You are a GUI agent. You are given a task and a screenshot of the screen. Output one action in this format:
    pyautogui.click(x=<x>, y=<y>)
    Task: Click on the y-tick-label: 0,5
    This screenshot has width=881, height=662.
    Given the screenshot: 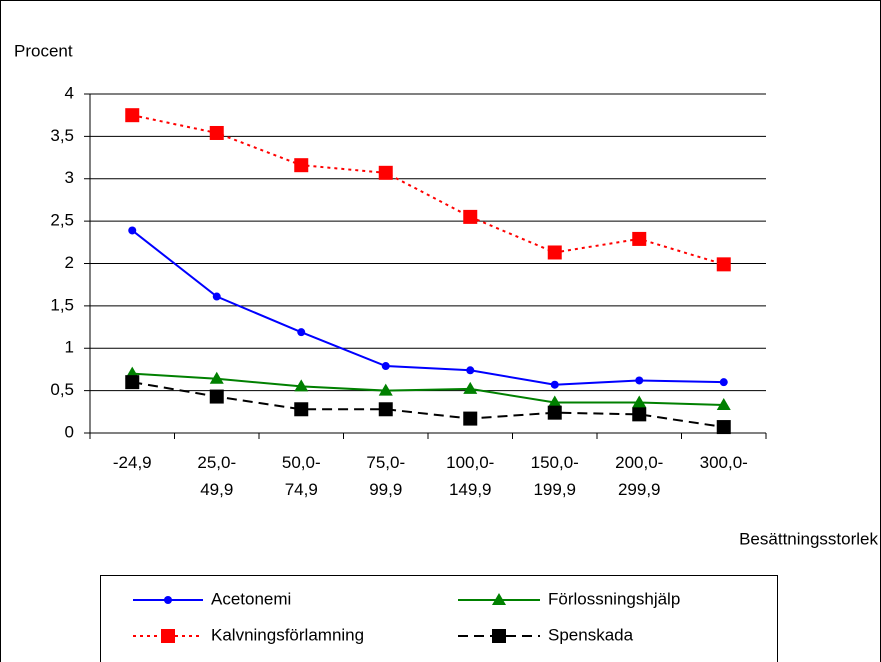 What is the action you would take?
    pyautogui.click(x=62, y=389)
    